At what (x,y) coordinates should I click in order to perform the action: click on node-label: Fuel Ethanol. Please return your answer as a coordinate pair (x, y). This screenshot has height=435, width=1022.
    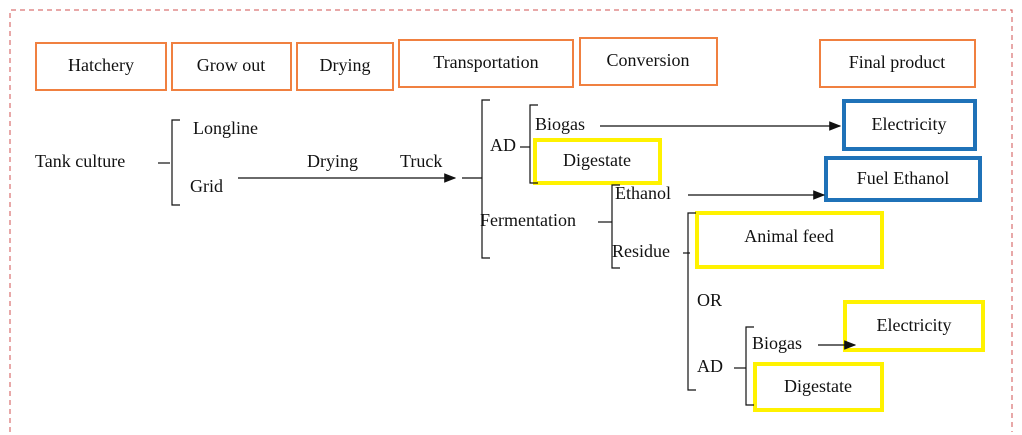
    Looking at the image, I should click on (903, 178).